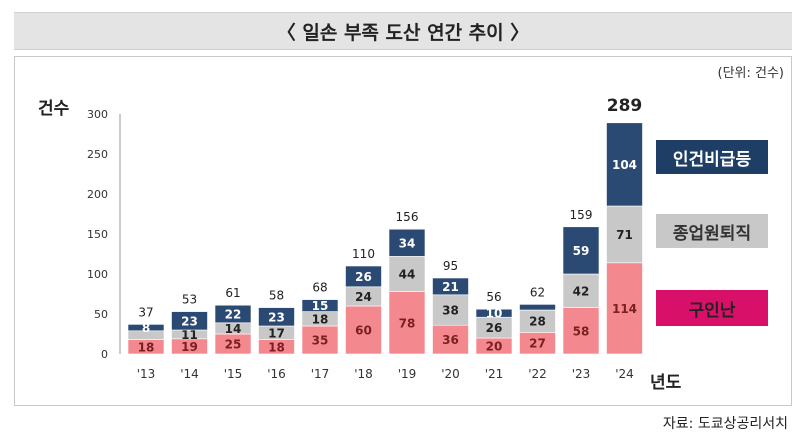  I want to click on data-label: 24, so click(363, 297).